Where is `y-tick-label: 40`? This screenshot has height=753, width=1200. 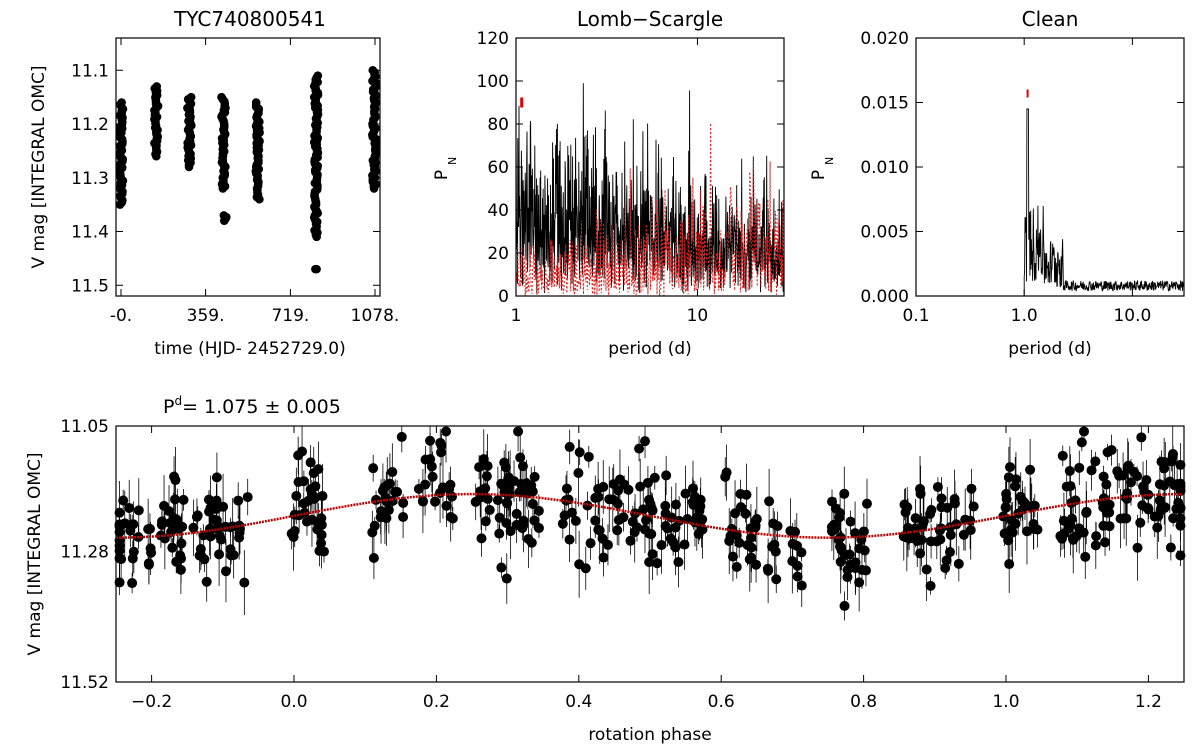
y-tick-label: 40 is located at coordinates (498, 211).